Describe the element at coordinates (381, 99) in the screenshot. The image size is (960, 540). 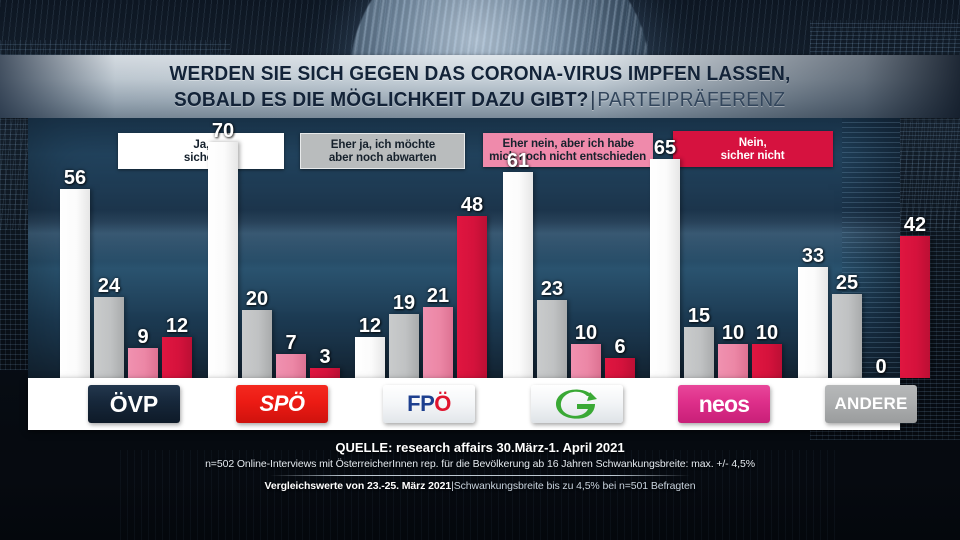
I see `page-title-line2: SOBALD ES DIE MÖGLICHKEIT DAZU GIBT?` at that location.